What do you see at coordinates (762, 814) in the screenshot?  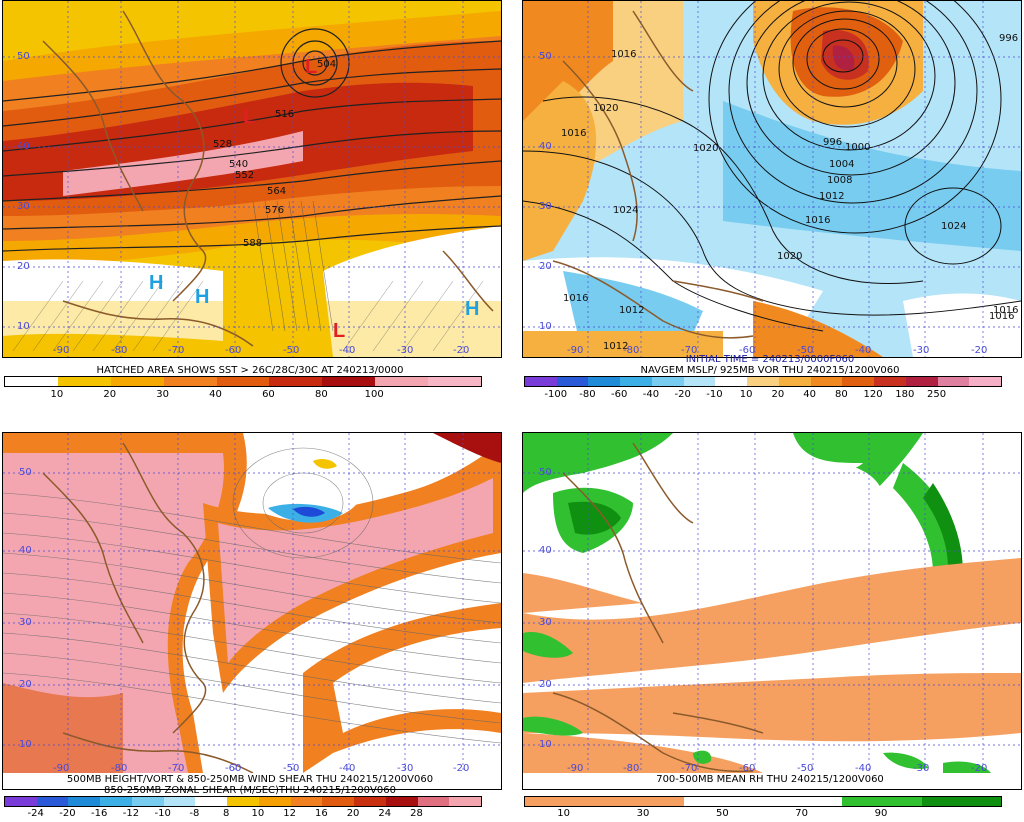 I see `colorbar-ticks: 10 30 50 70 90` at bounding box center [762, 814].